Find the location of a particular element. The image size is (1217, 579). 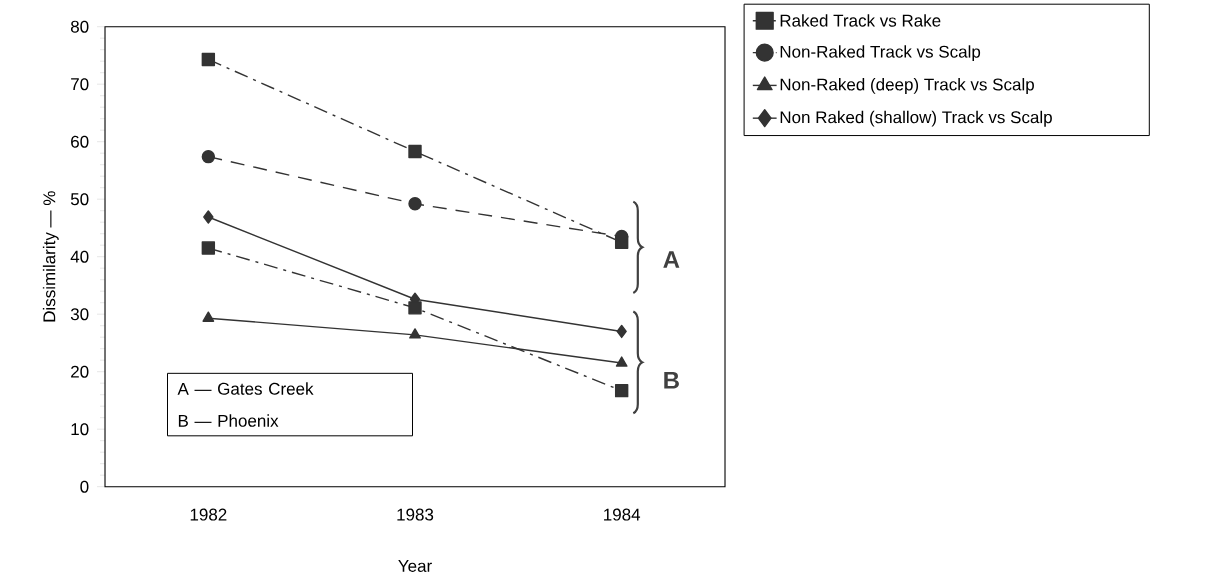

y-axis-title: Dissimilarity — % is located at coordinates (50, 256).